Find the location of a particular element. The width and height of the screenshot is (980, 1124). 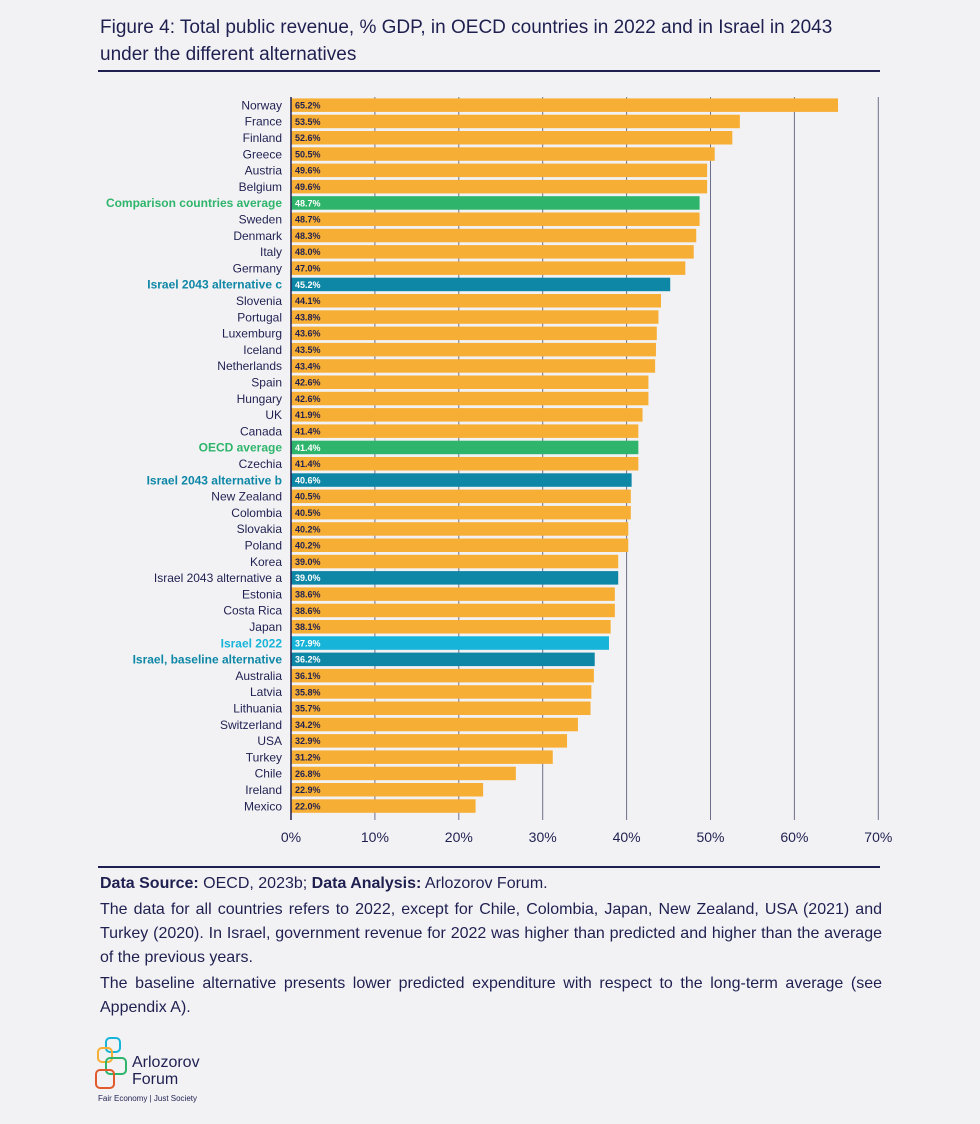

category-label: Finland is located at coordinates (262, 138).